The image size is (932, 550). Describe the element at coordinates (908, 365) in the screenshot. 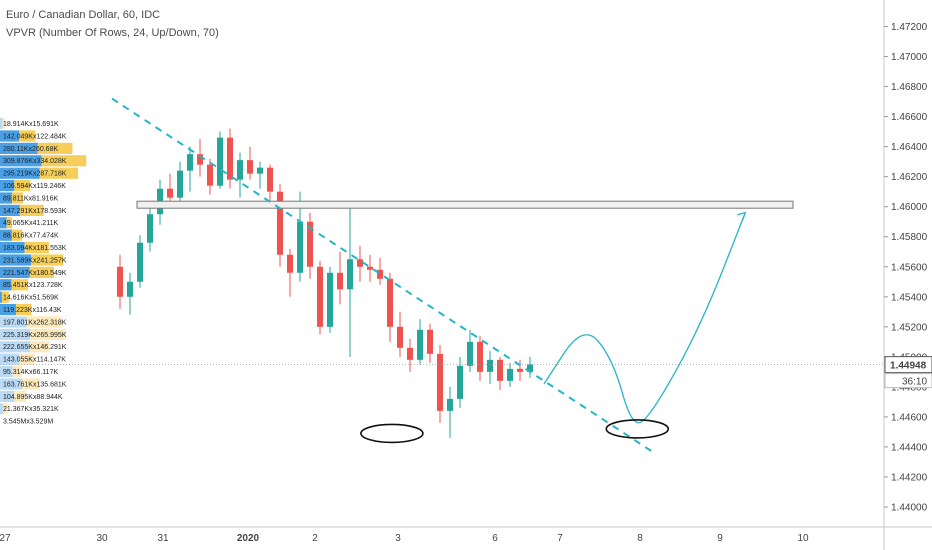

I see `current-price-label-box` at that location.